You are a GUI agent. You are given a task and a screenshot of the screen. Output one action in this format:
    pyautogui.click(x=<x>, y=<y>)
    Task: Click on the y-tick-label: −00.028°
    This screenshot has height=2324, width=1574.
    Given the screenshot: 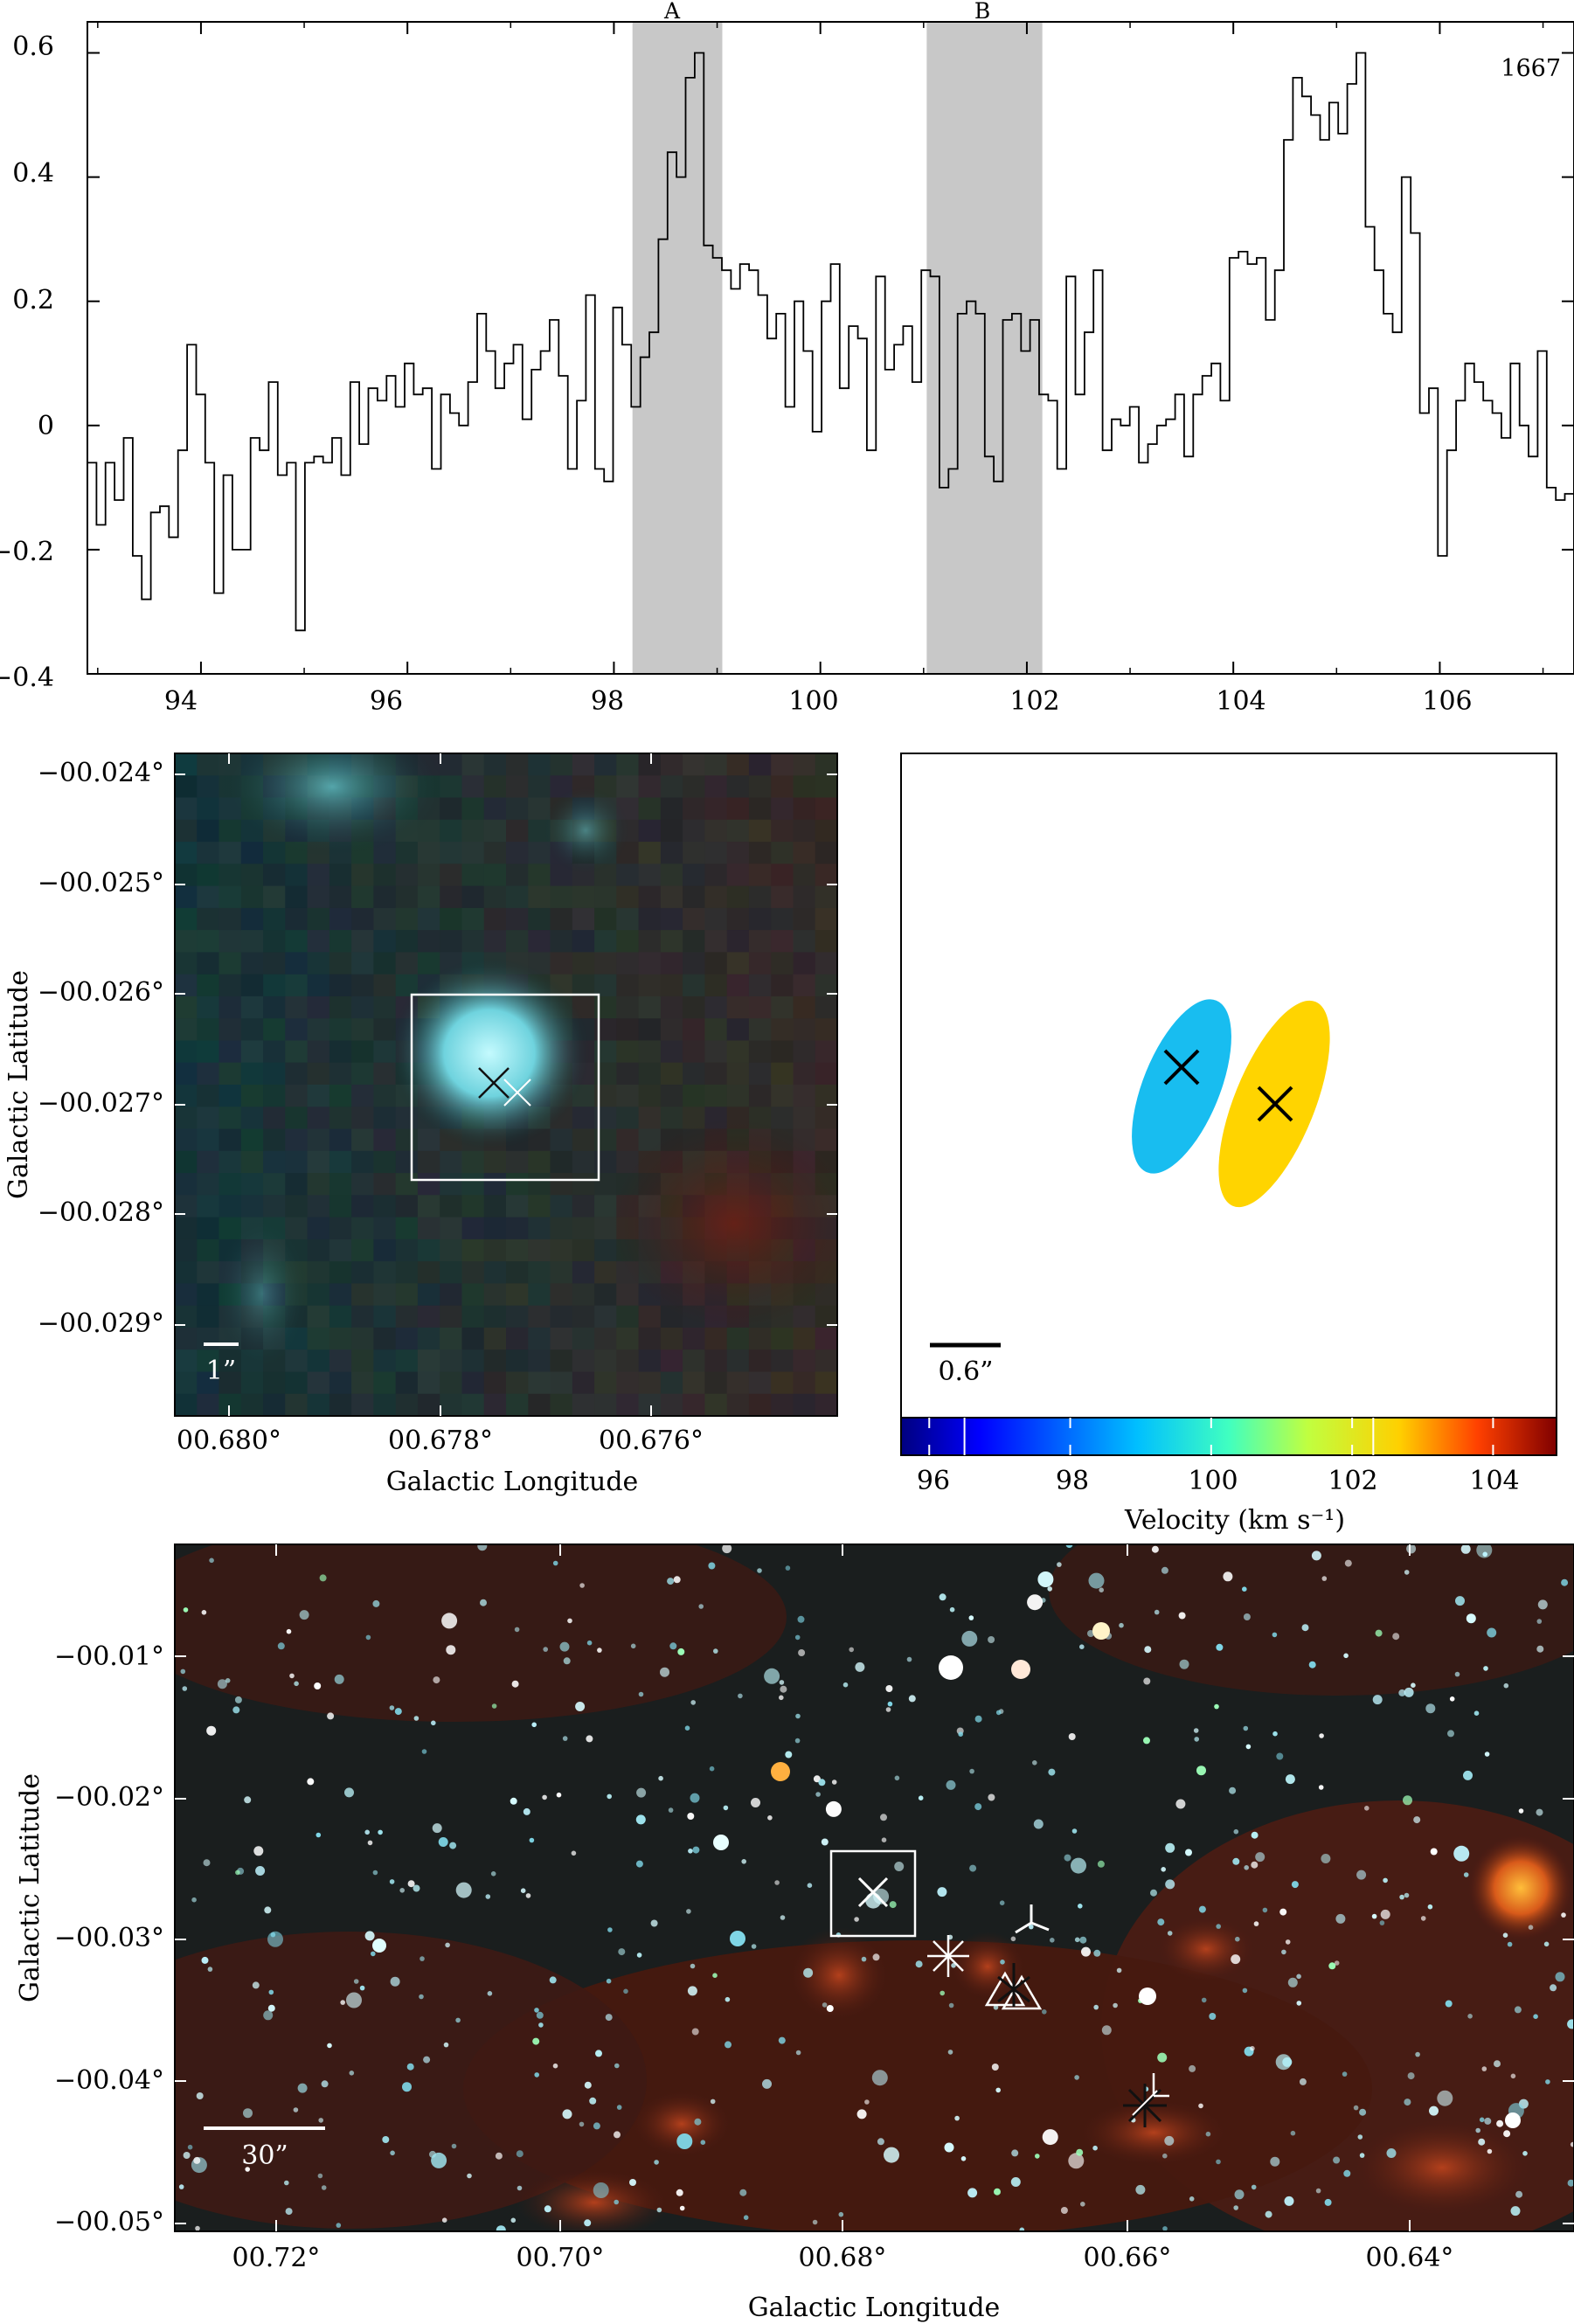 What is the action you would take?
    pyautogui.click(x=101, y=1212)
    